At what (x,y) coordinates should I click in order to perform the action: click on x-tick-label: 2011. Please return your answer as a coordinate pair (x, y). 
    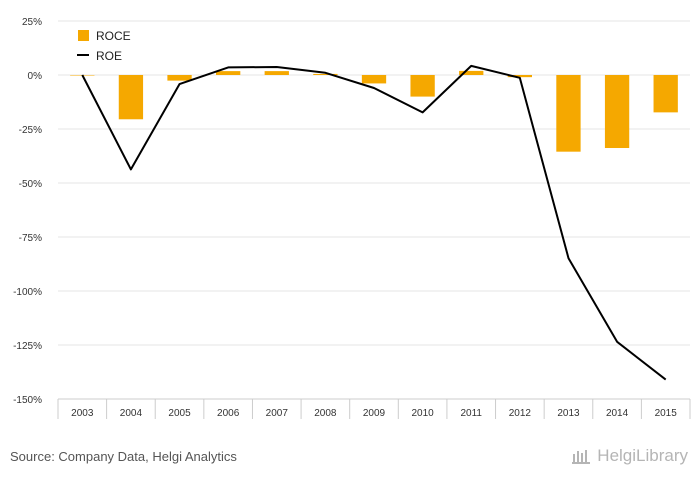
    Looking at the image, I should click on (471, 413).